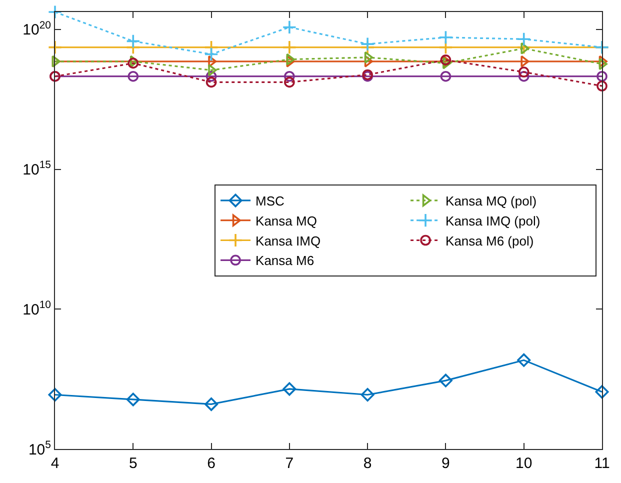 The width and height of the screenshot is (621, 483). I want to click on x-tick-label: 9, so click(446, 463).